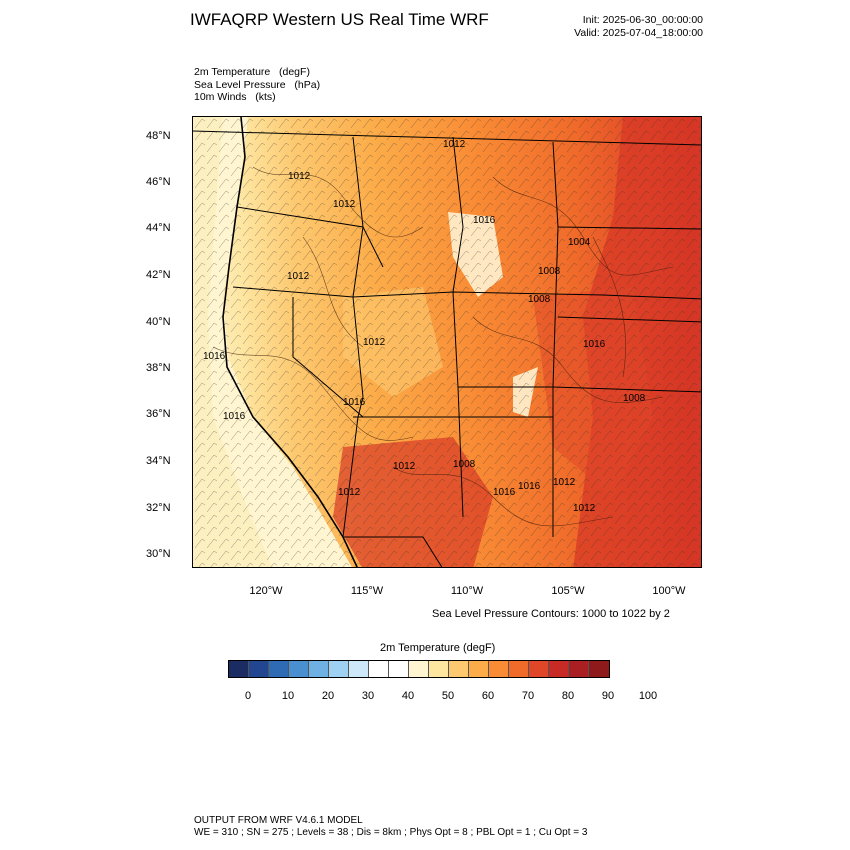  I want to click on lat-label: 34°N, so click(158, 461).